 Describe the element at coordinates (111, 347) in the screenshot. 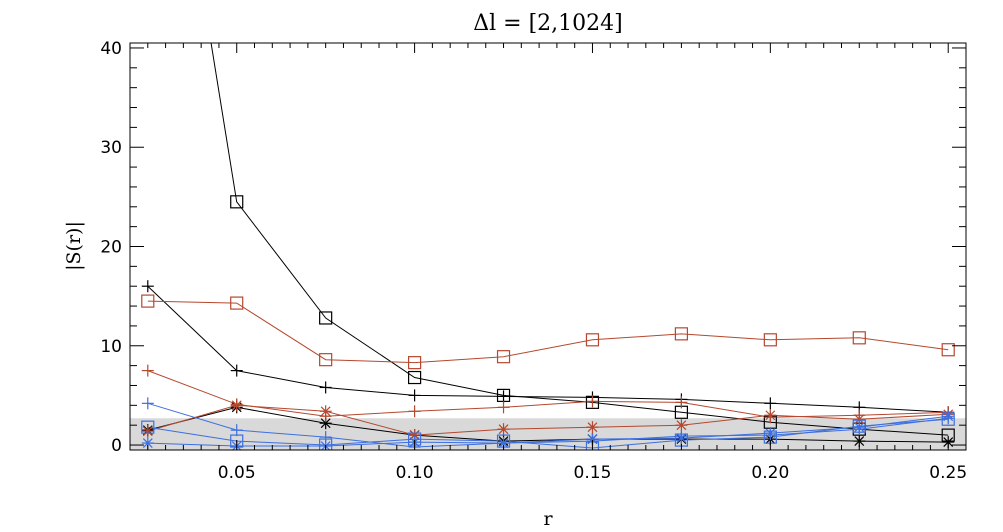

I see `y-tick-label: 10` at that location.